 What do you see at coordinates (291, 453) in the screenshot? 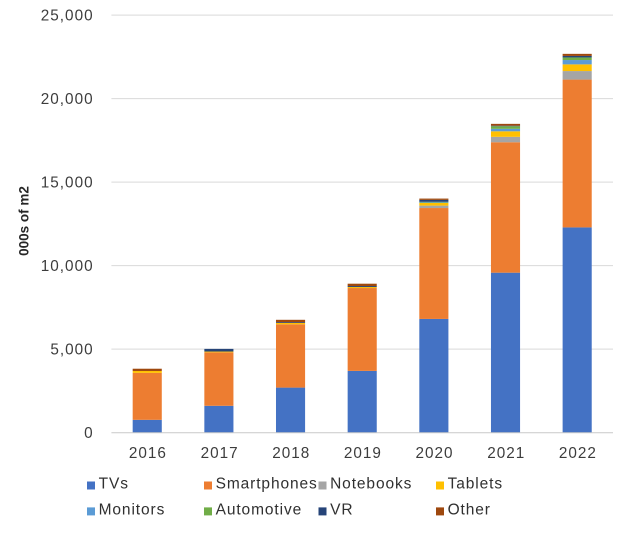
I see `svg-text: 2018` at bounding box center [291, 453].